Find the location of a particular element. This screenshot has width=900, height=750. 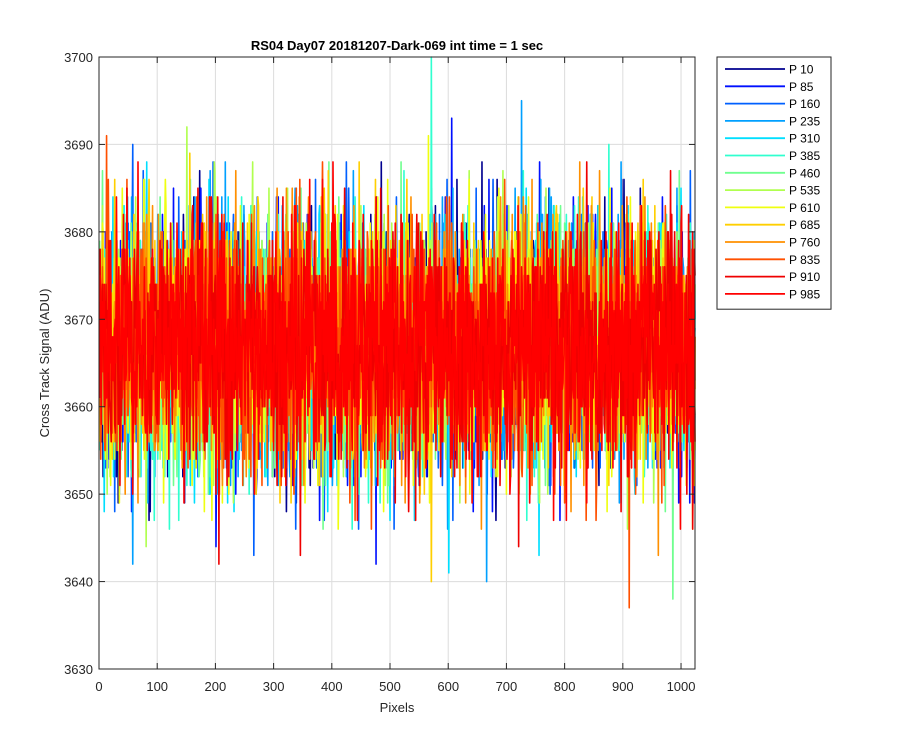

legend-entry: P 910 is located at coordinates (804, 277).